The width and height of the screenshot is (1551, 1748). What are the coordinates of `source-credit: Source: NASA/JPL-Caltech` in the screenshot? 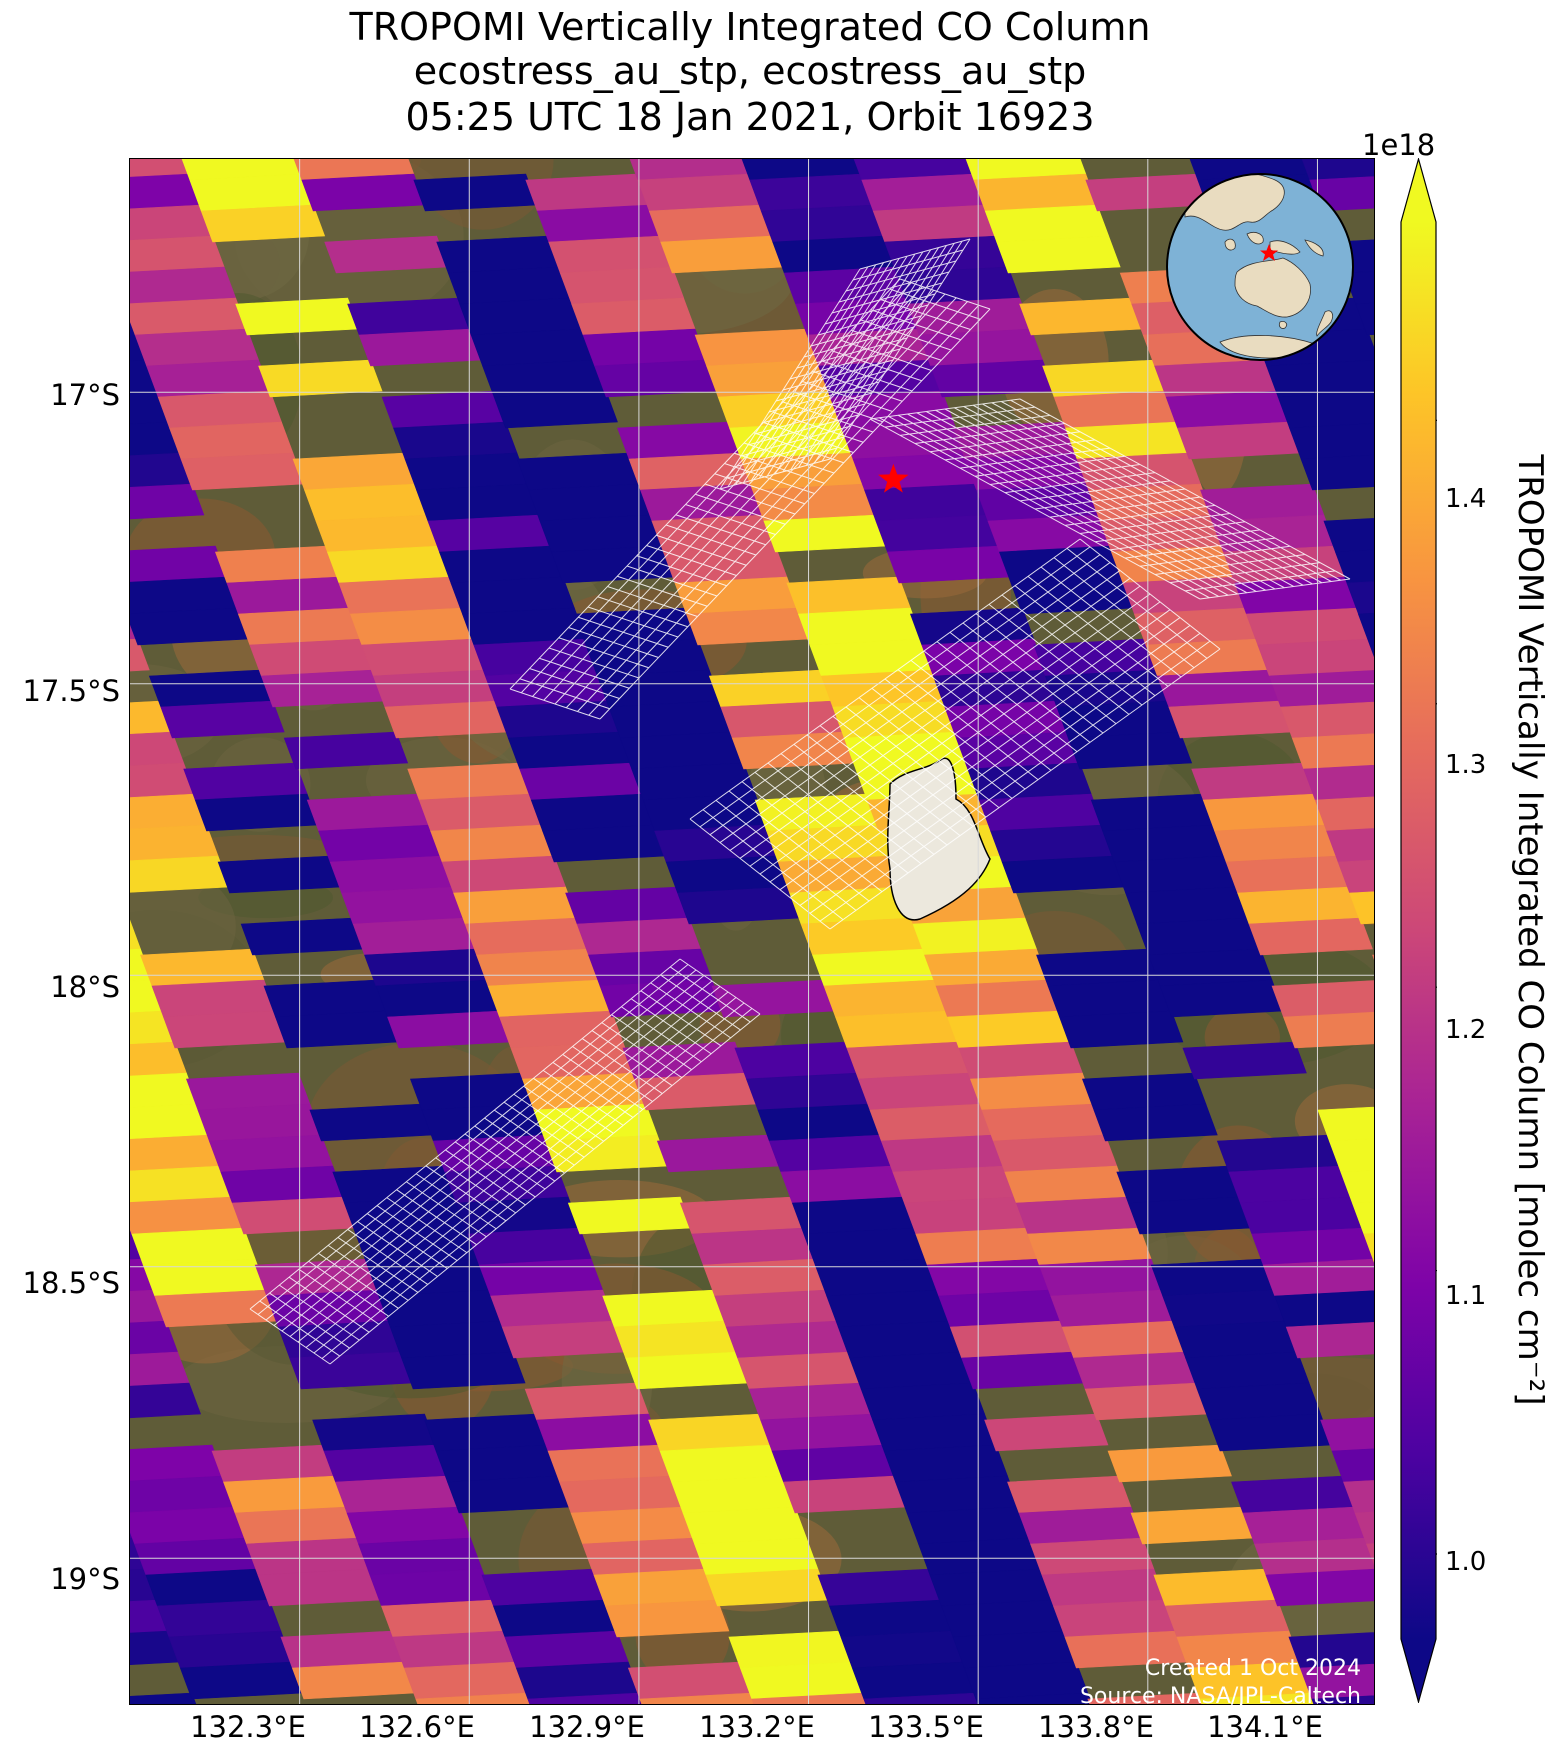 It's located at (1220, 1696).